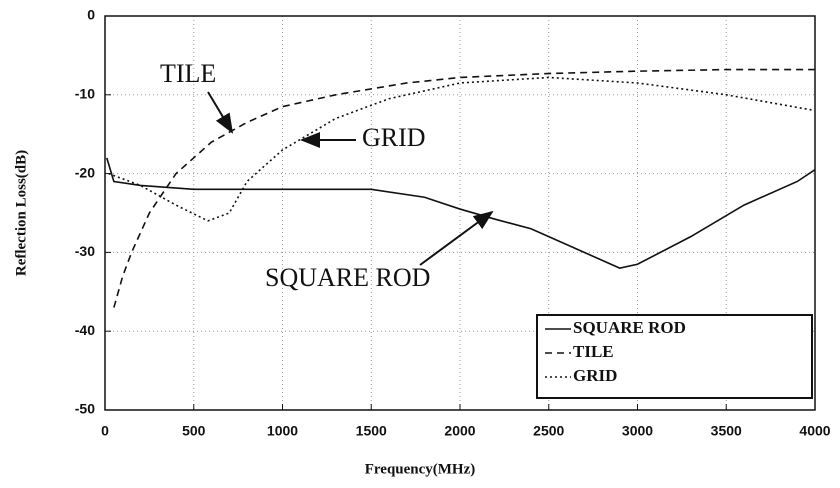 This screenshot has height=488, width=840. I want to click on y-tick-label: 0, so click(91, 15).